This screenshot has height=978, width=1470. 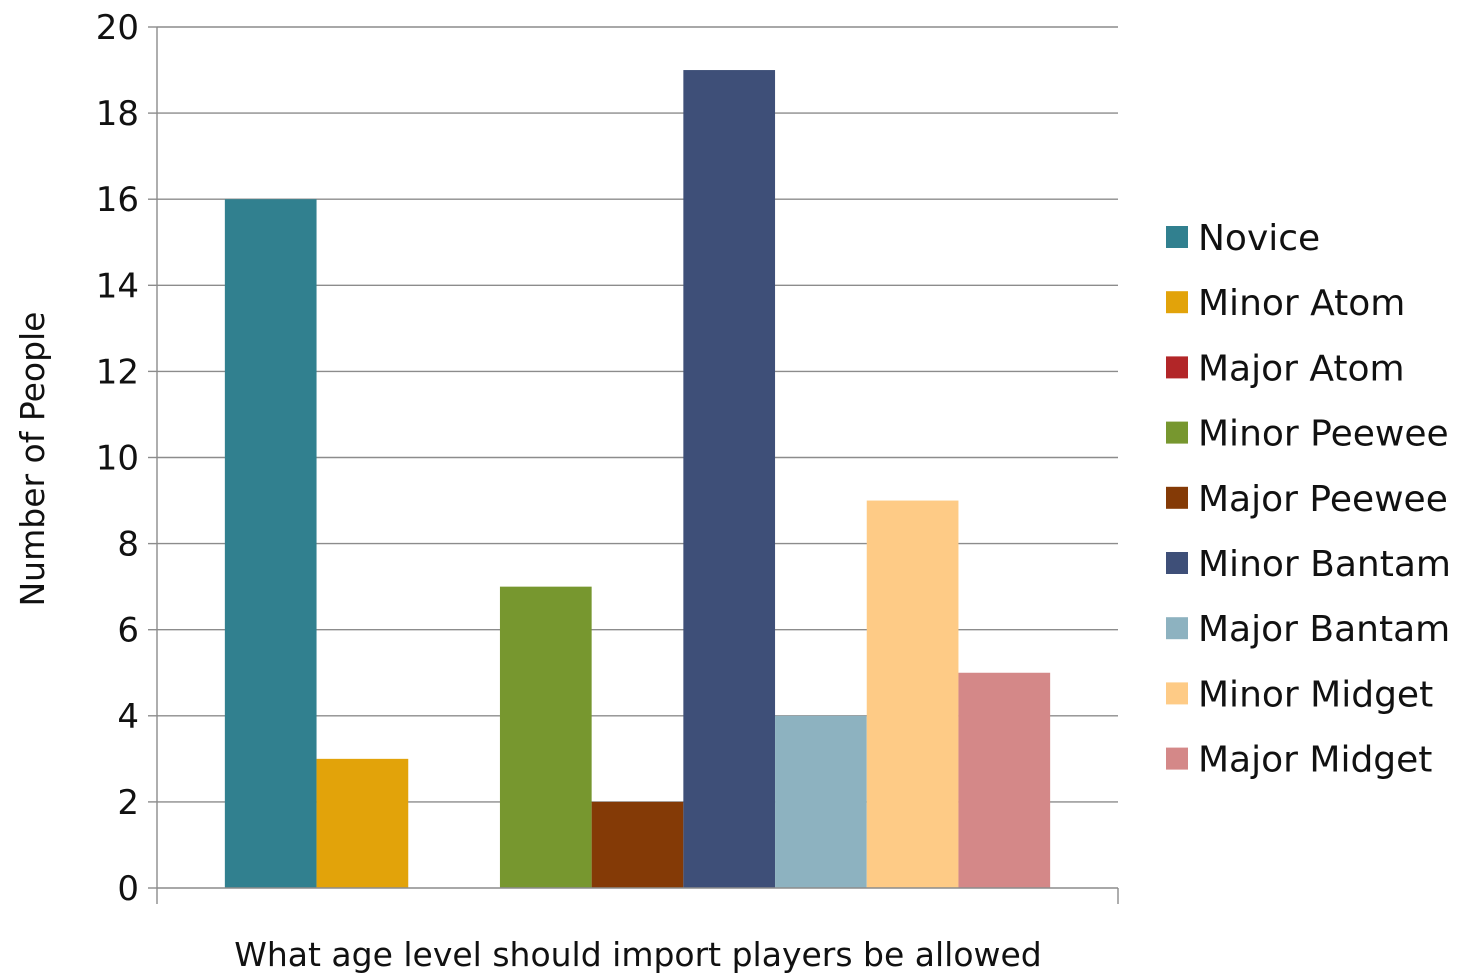 I want to click on y-tick-labels: 0 2 4 6 8 10 12 14 16 18 20, so click(x=126, y=458).